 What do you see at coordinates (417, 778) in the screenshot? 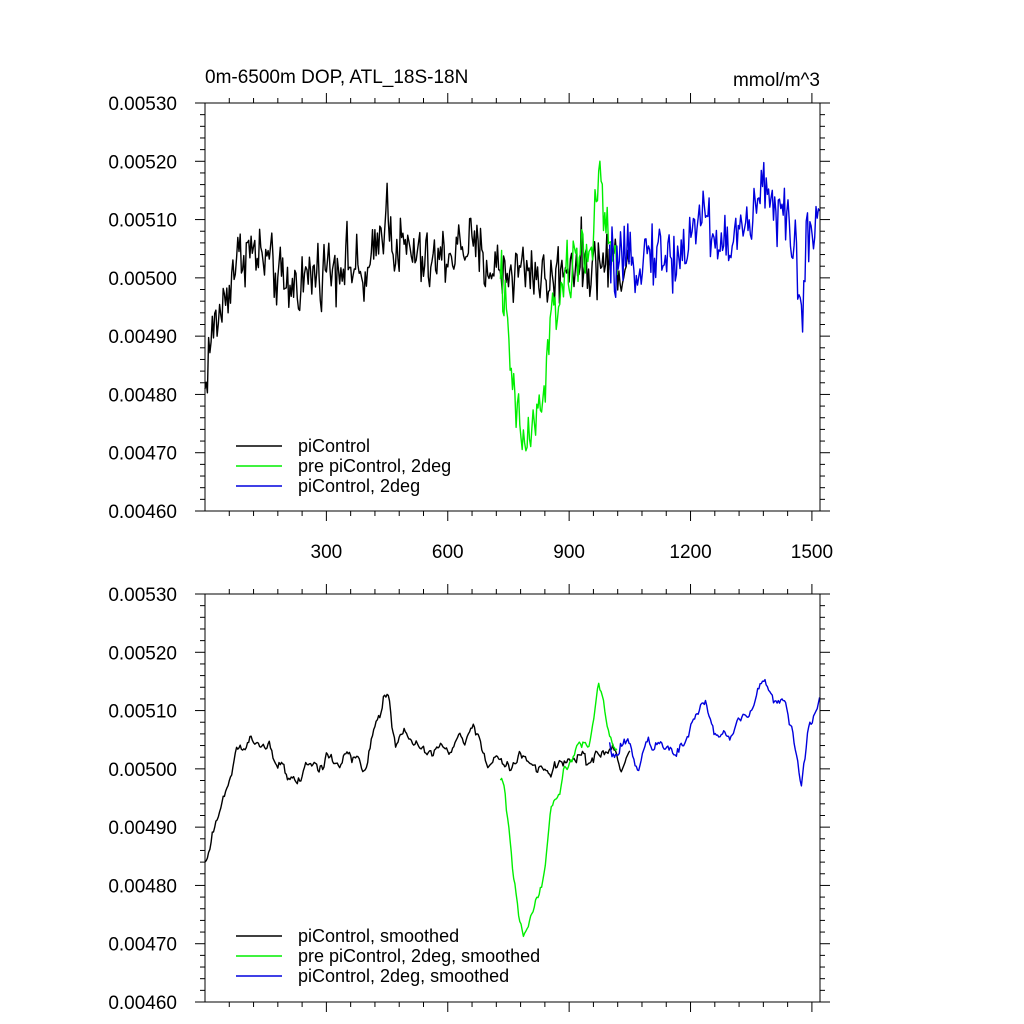
I see `series-line-picontrol-smoothed` at bounding box center [417, 778].